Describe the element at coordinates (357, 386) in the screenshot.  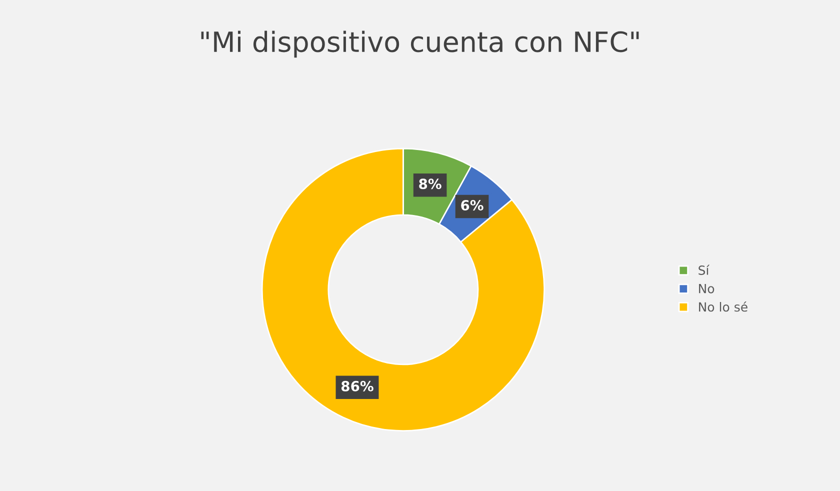
I see `data-label: 86%` at that location.